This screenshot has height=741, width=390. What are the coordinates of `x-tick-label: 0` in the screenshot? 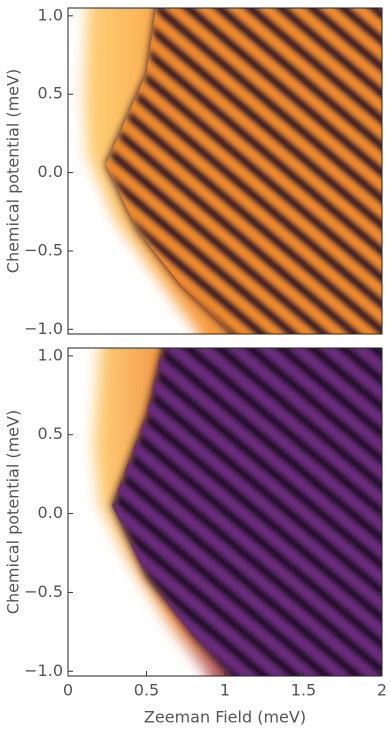 It's located at (68, 690).